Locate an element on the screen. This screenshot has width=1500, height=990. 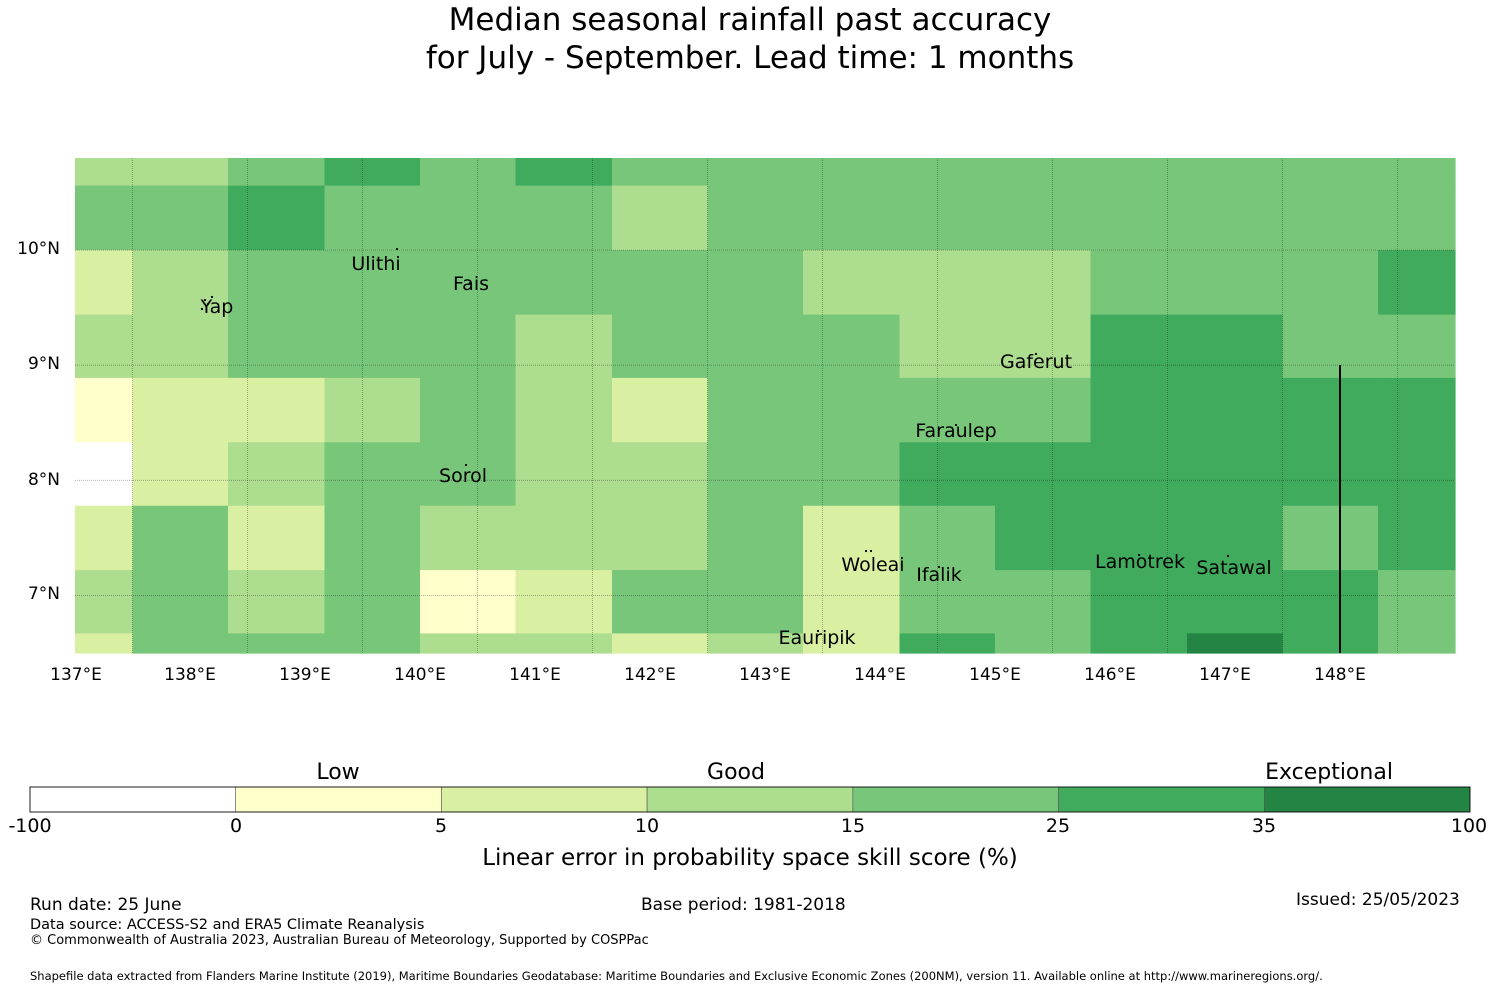
lon-tick-139e: 139°E is located at coordinates (305, 675).